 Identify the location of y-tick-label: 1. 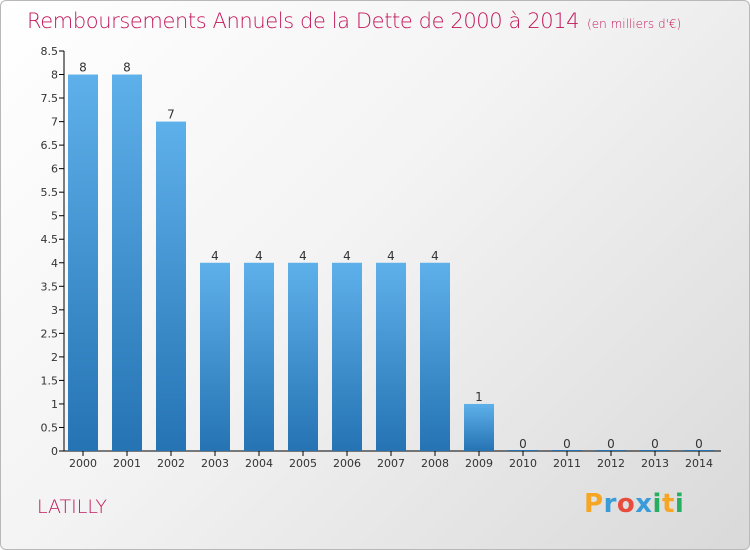
(54, 404).